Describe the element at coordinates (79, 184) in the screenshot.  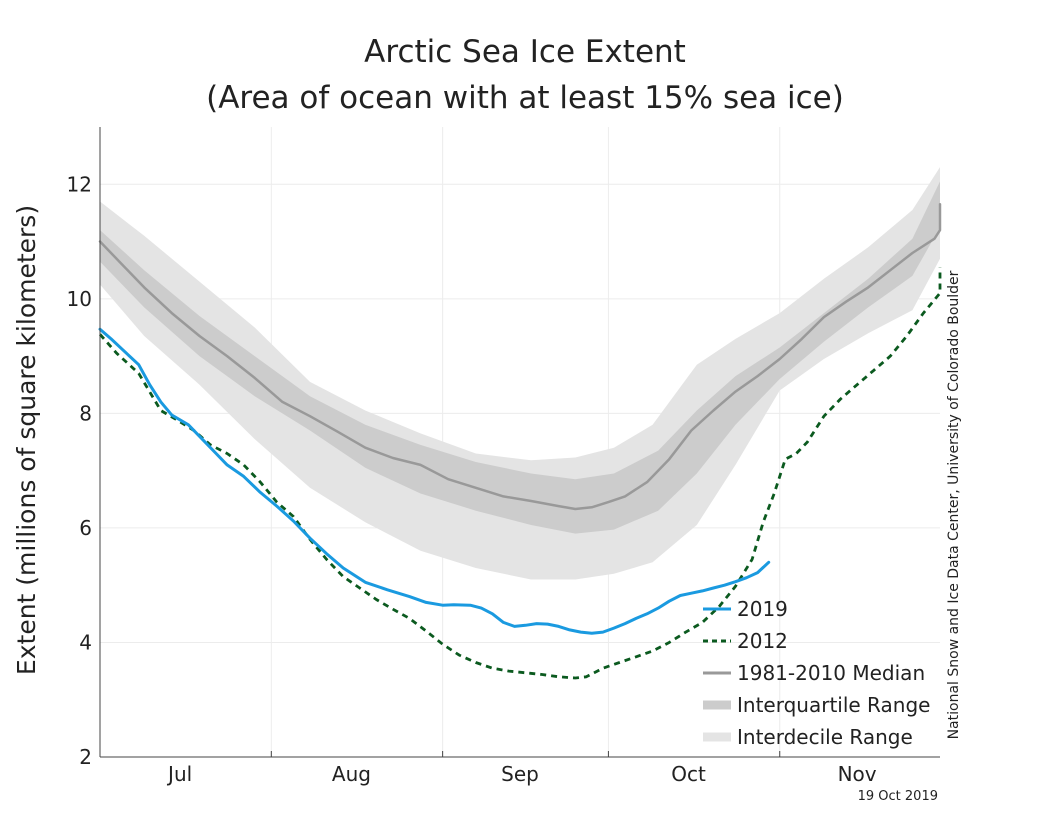
I see `y-tick-label: 12` at that location.